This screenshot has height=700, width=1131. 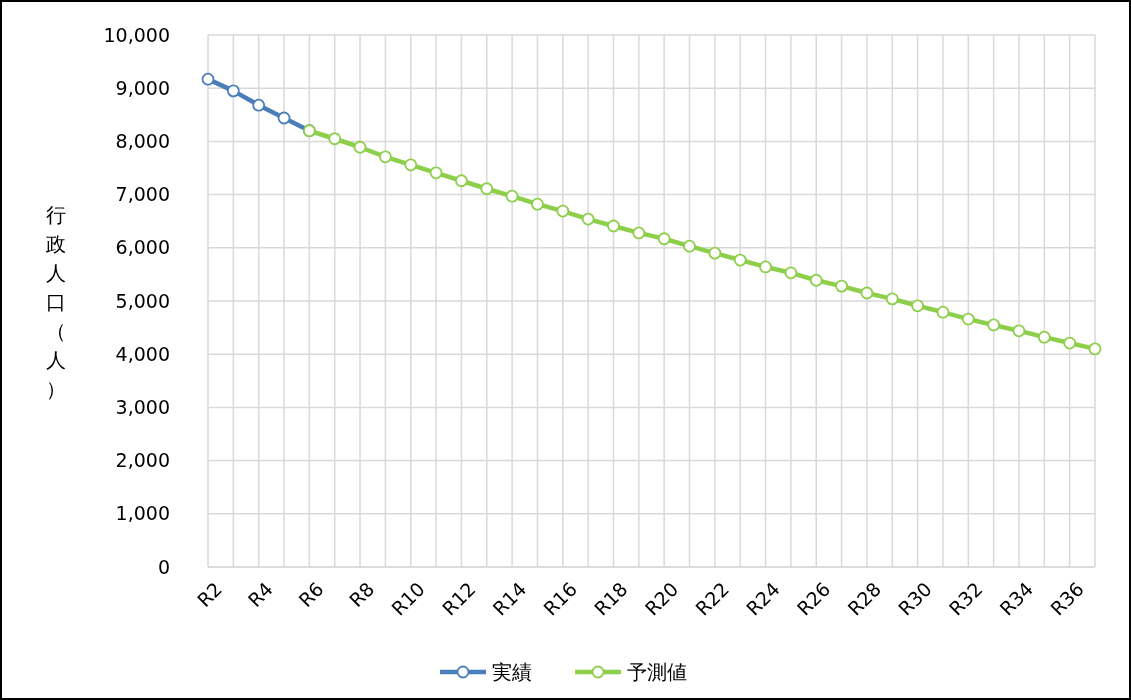 What do you see at coordinates (407, 598) in the screenshot?
I see `x-tick-label: R10` at bounding box center [407, 598].